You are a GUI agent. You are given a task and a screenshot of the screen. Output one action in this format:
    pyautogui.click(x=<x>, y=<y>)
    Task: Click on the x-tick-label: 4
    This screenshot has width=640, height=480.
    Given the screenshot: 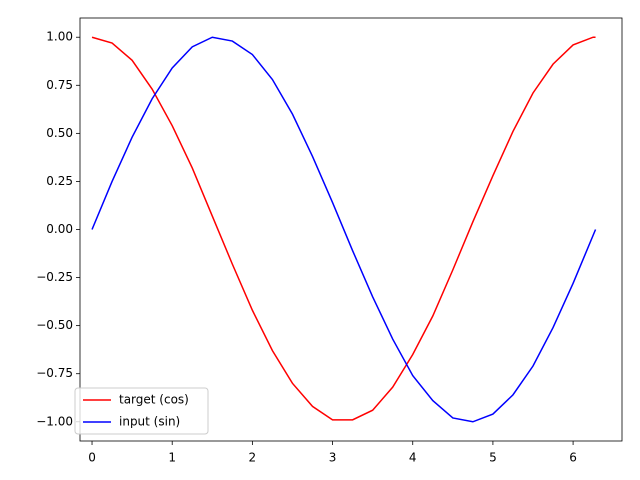 What is the action you would take?
    pyautogui.click(x=413, y=458)
    